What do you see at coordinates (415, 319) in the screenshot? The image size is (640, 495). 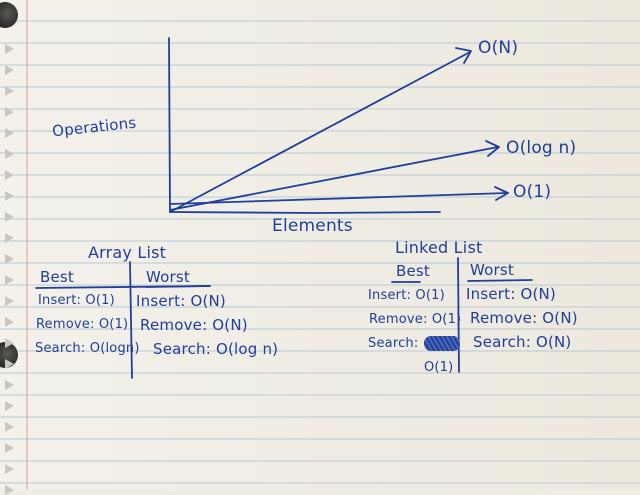 I see `linked-best-remove: Remove: O(1)` at bounding box center [415, 319].